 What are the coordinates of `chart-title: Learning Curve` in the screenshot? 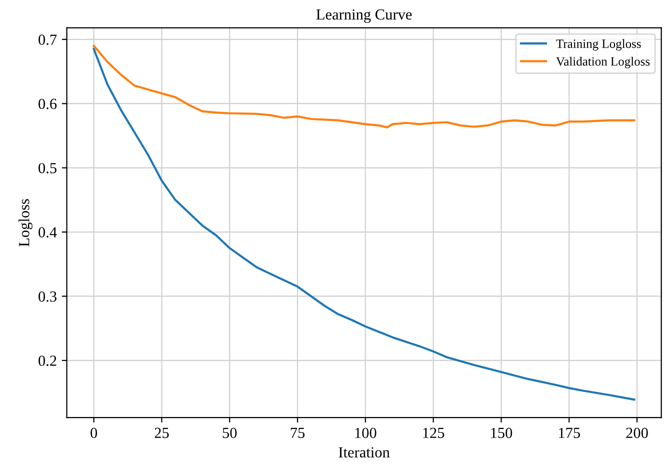 It's located at (364, 16).